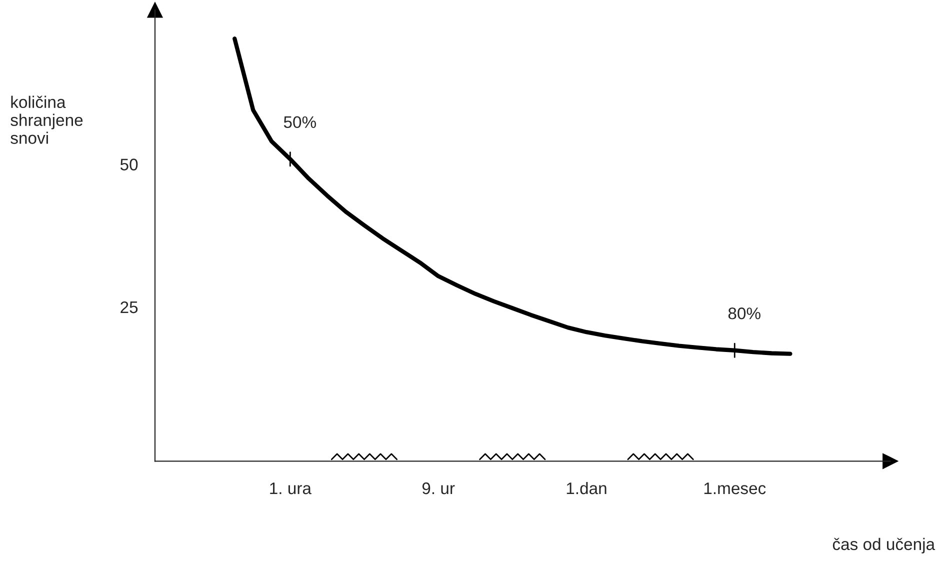  What do you see at coordinates (884, 546) in the screenshot?
I see `x-axis-title: čas od učenja` at bounding box center [884, 546].